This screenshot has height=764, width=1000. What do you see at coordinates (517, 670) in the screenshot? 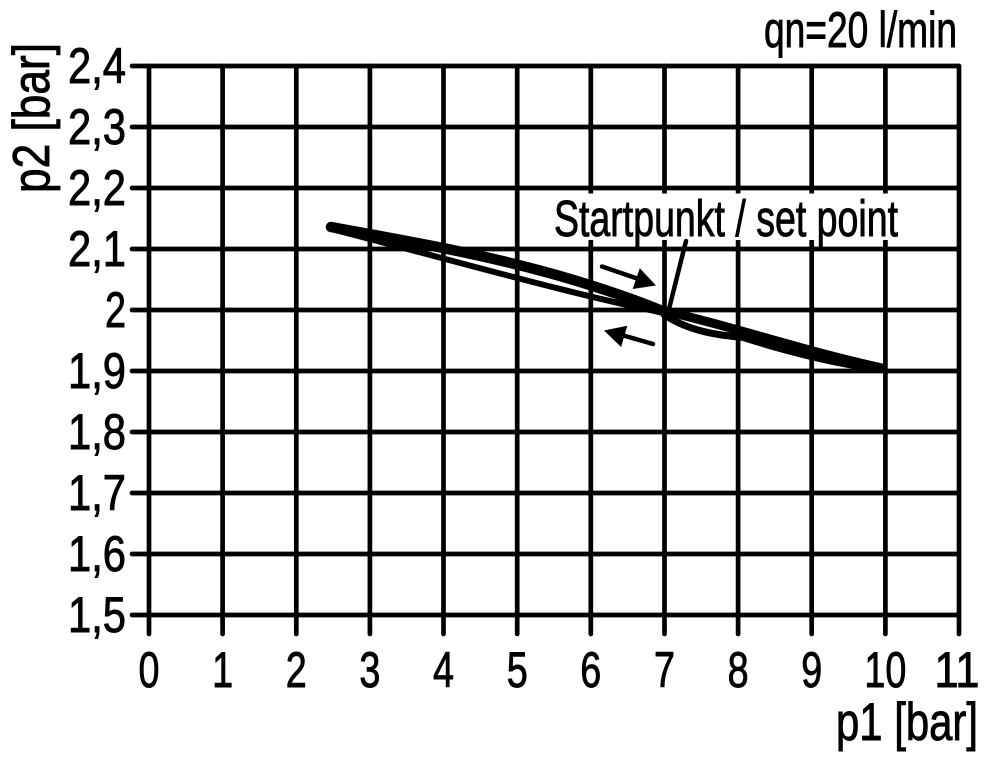
I see `svg-text: 5` at bounding box center [517, 670].